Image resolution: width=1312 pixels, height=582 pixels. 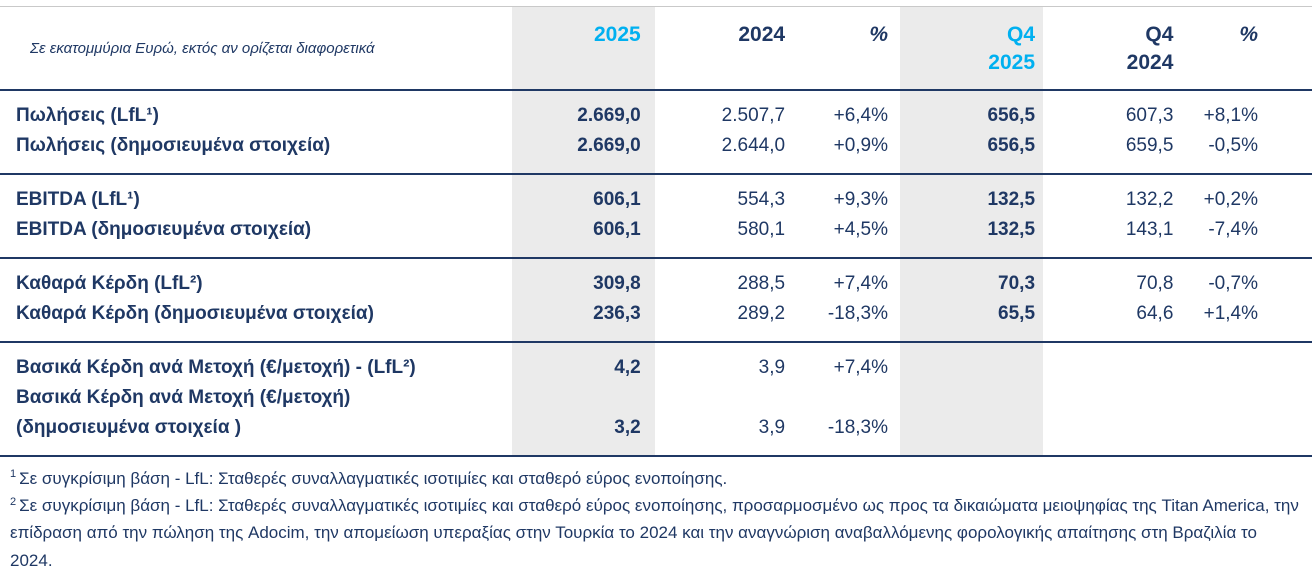 What do you see at coordinates (129, 427) in the screenshot?
I see `row-label: (δημοσιευμένα στοιχεία )` at bounding box center [129, 427].